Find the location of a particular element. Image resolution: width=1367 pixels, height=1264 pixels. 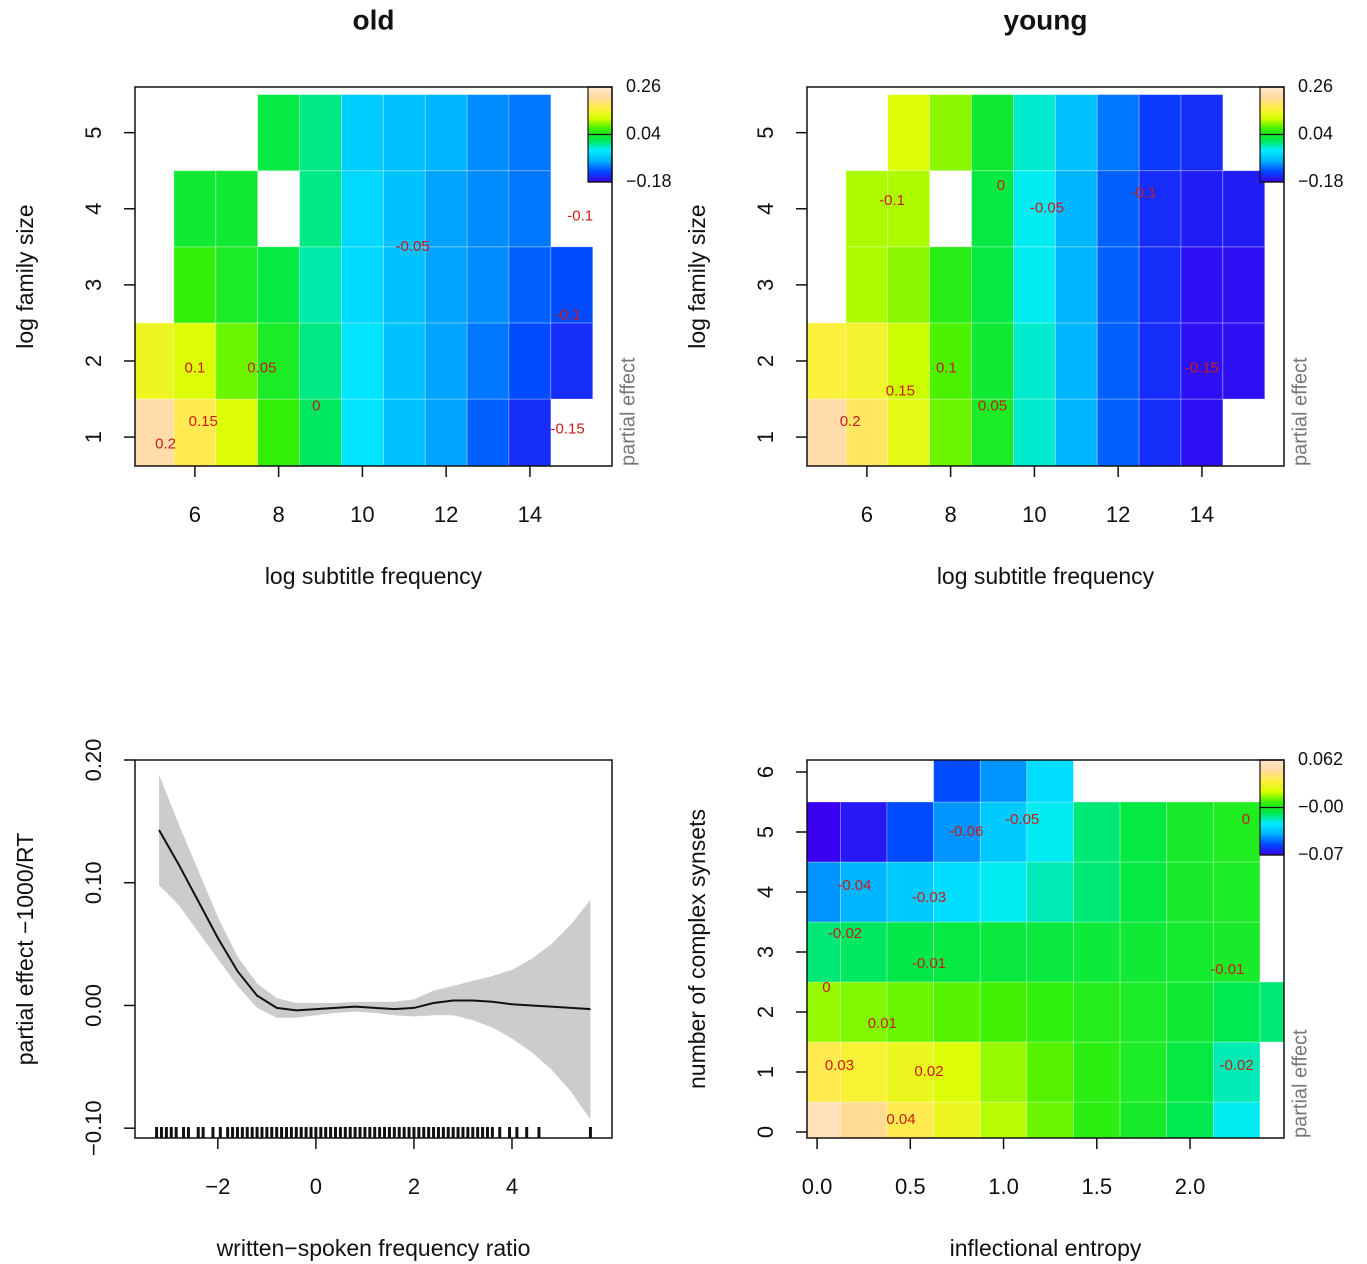

contour-label: -0.02 is located at coordinates (1237, 1065).